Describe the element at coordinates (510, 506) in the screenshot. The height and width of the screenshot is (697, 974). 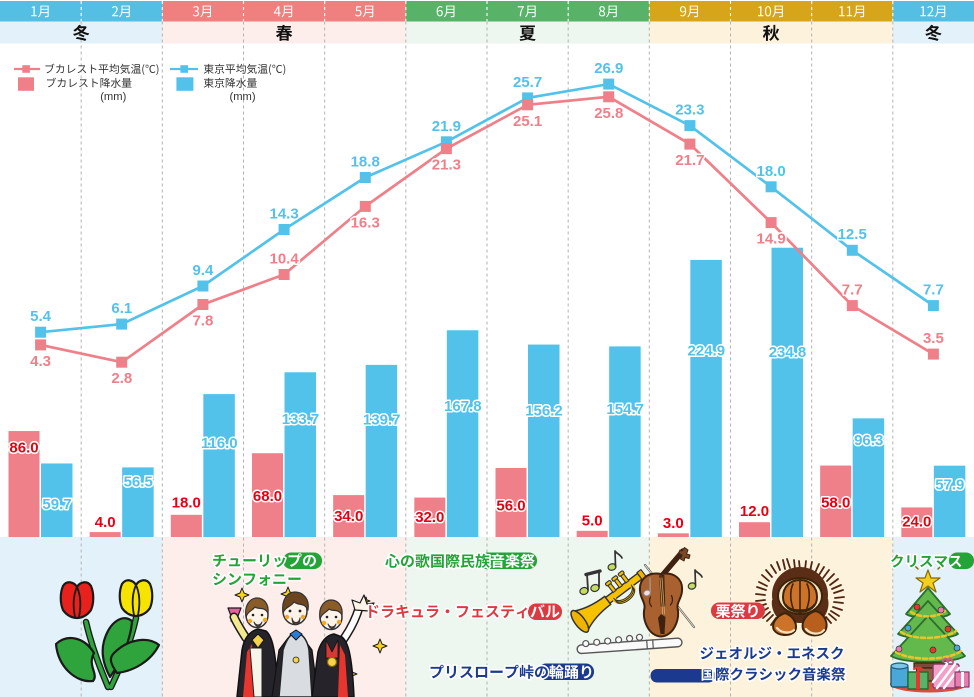
I see `svg-text: 56.0` at that location.